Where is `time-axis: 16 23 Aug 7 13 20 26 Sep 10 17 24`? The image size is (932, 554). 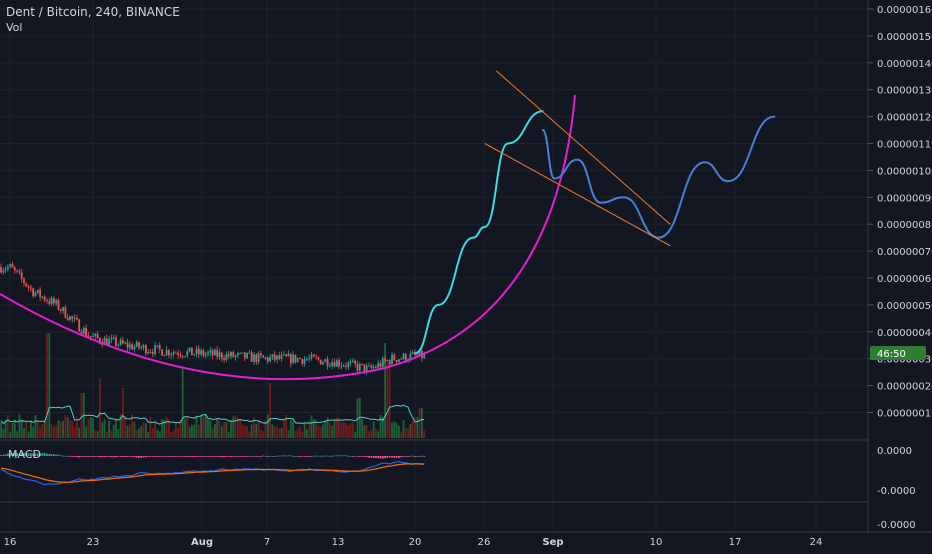 time-axis: 16 23 Aug 7 13 20 26 Sep 10 17 24 is located at coordinates (413, 542).